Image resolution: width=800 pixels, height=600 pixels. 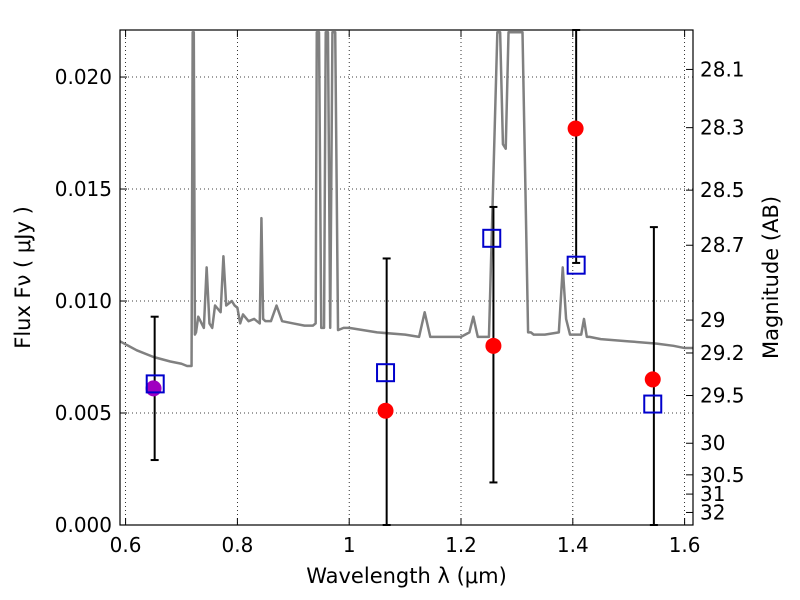 What do you see at coordinates (237, 545) in the screenshot?
I see `x-tick-label: 0.8` at bounding box center [237, 545].